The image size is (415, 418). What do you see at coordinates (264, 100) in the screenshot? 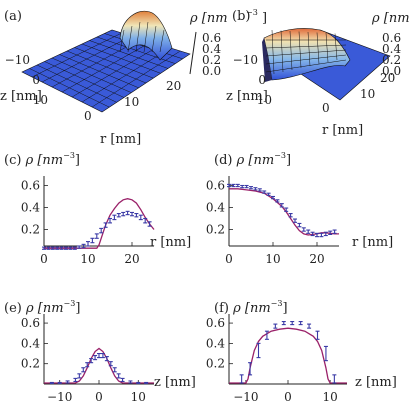
I see `y-tick-label: 10` at bounding box center [264, 100].